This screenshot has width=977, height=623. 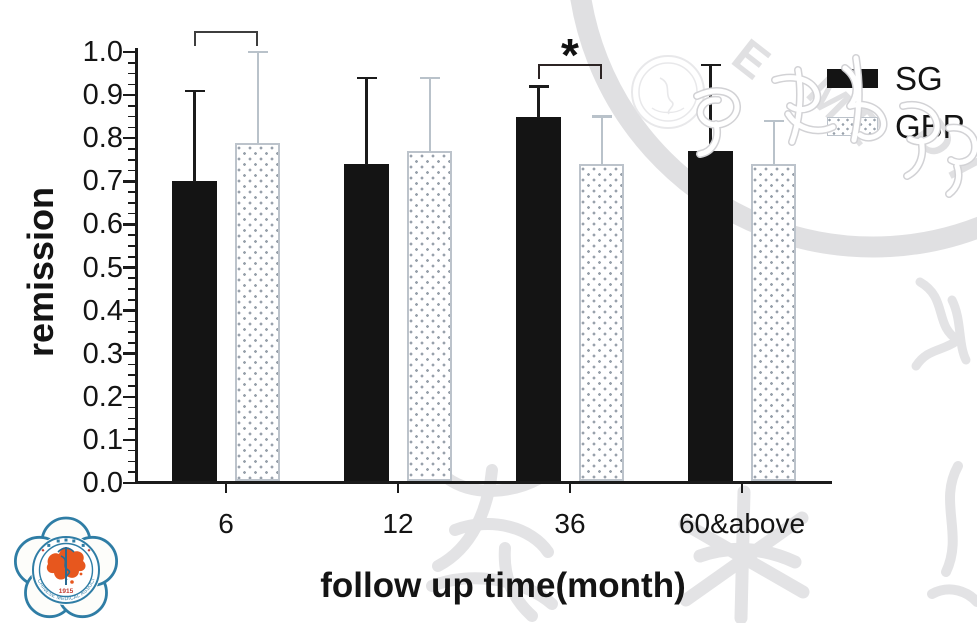 I want to click on error-bar-sg-60&above, so click(x=710, y=108).